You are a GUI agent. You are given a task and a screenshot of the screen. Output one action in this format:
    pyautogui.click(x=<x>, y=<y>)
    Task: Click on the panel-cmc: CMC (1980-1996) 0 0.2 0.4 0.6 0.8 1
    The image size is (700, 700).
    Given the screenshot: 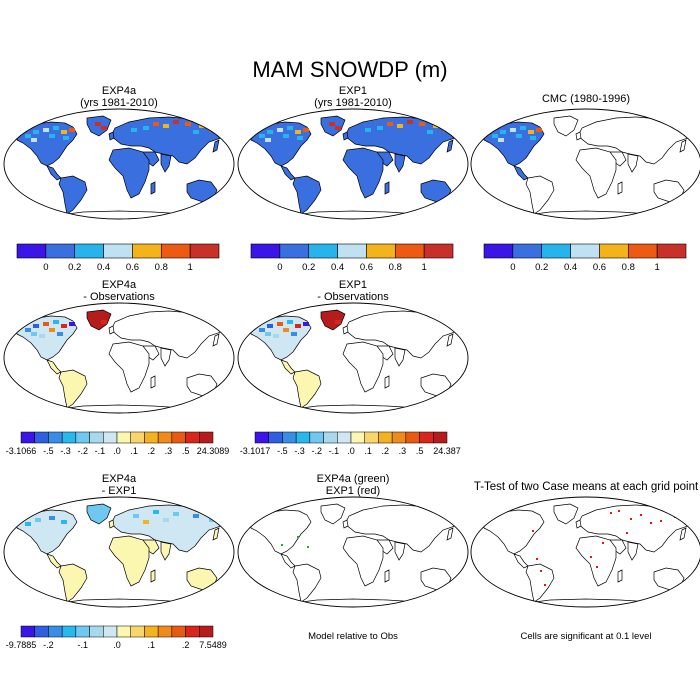 What is the action you would take?
    pyautogui.click(x=585, y=183)
    